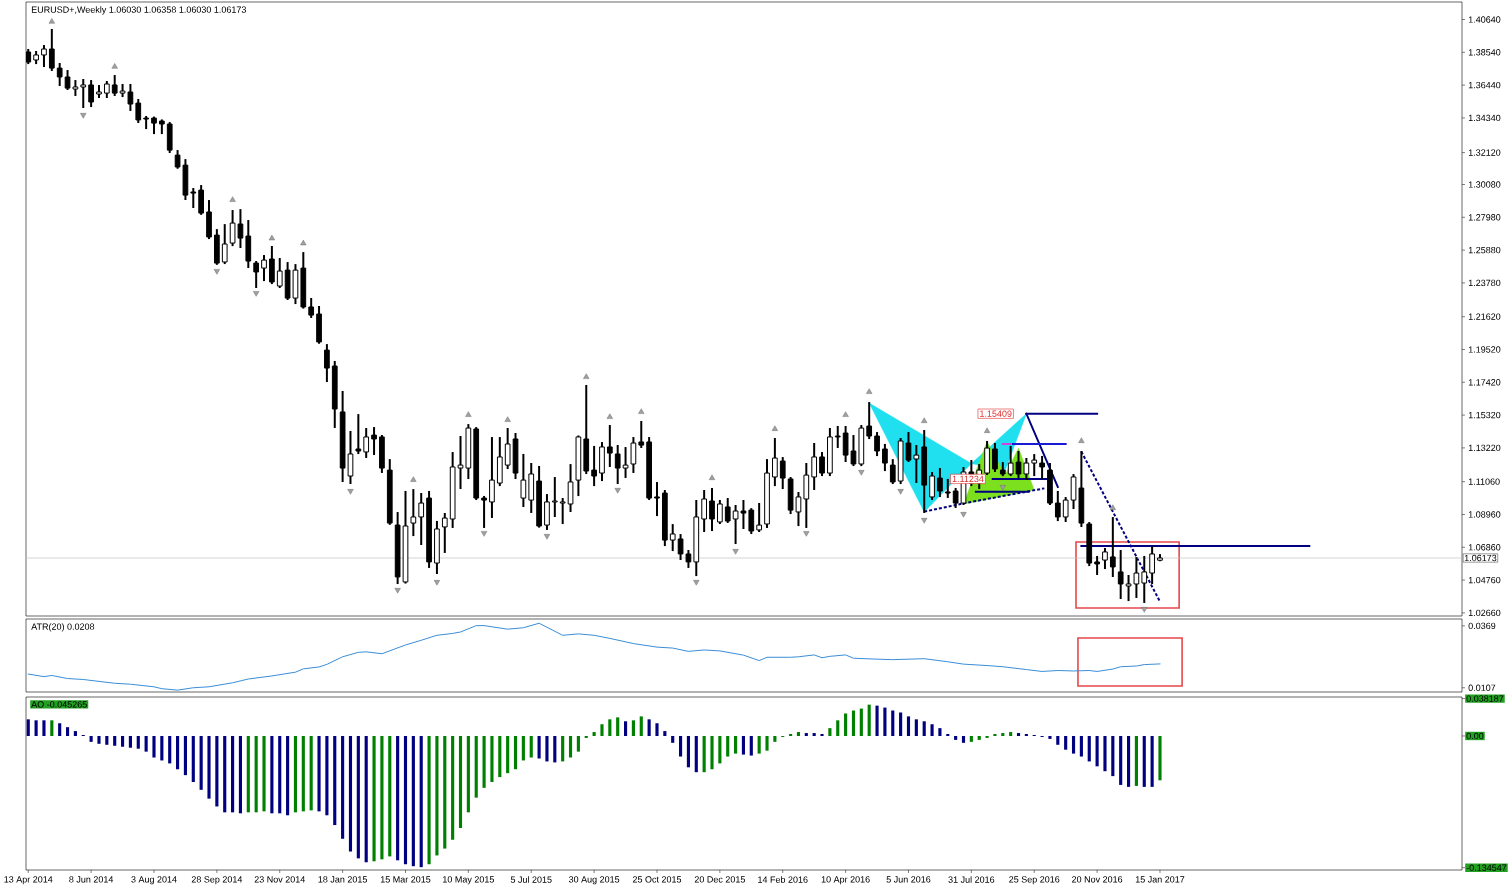  I want to click on x-tick-label: 20 Nov 2016, so click(1097, 879).